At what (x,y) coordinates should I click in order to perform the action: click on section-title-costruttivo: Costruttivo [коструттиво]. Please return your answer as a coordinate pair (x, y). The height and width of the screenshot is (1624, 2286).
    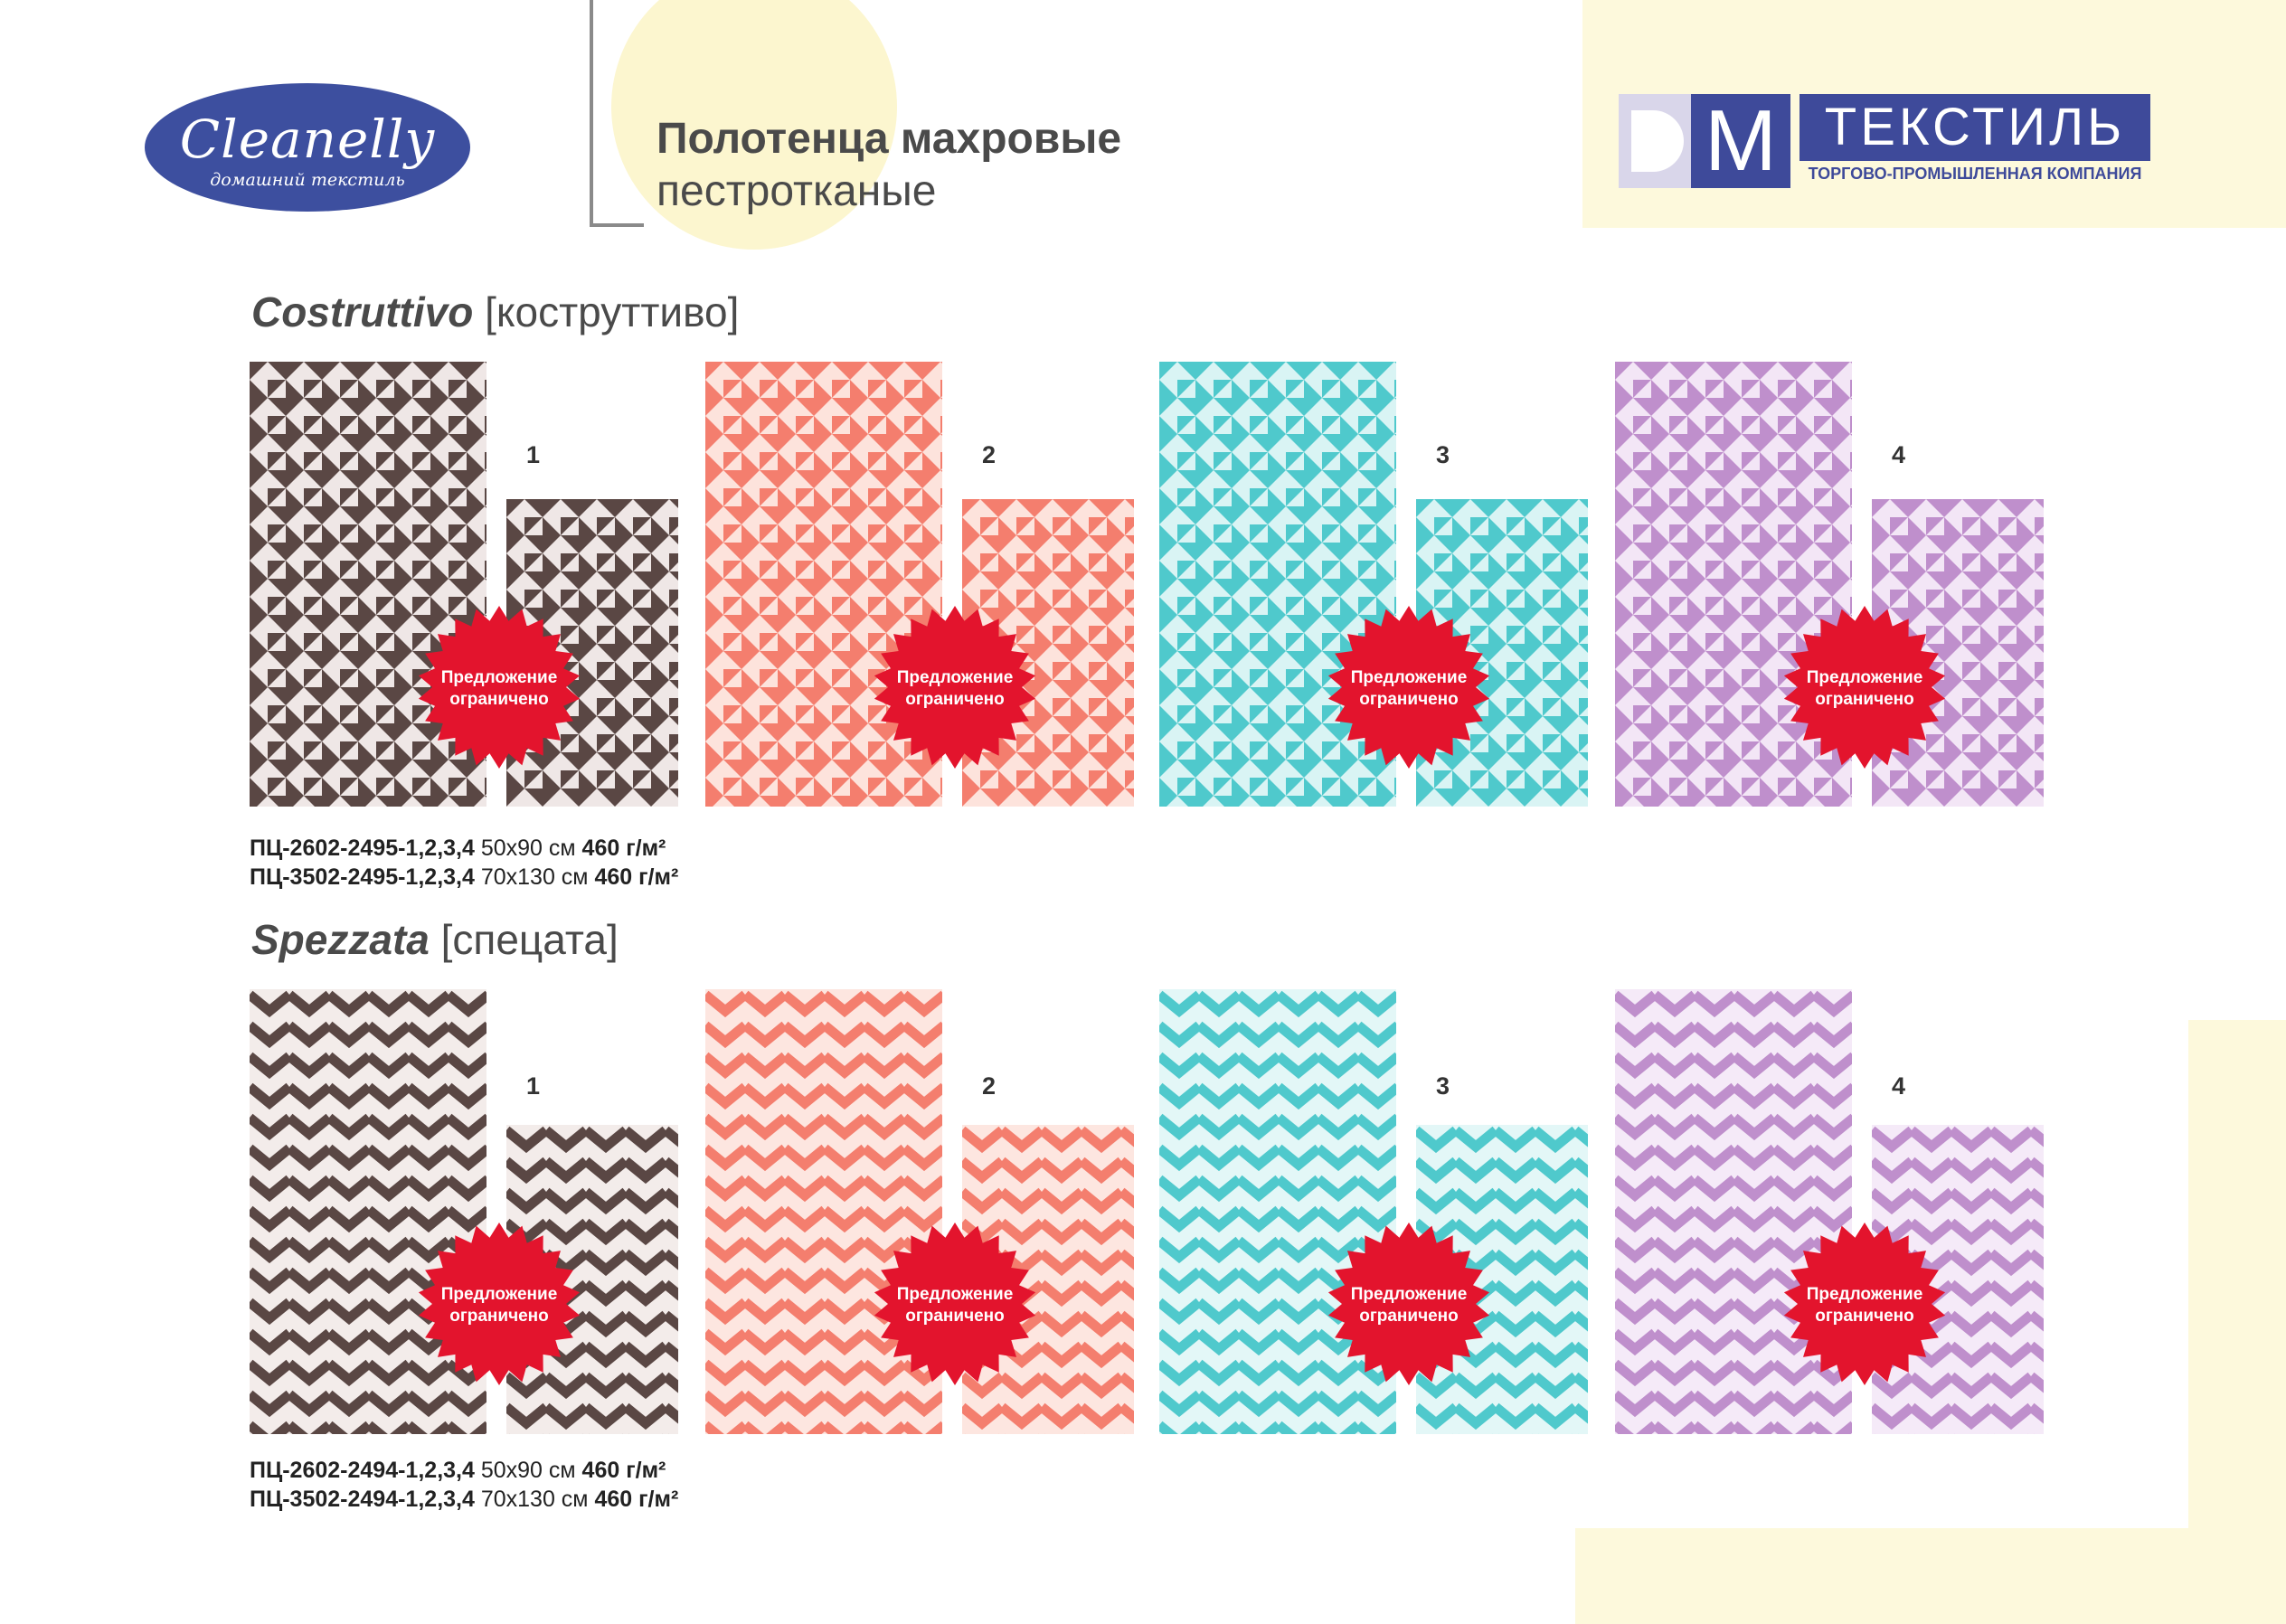
    Looking at the image, I should click on (495, 312).